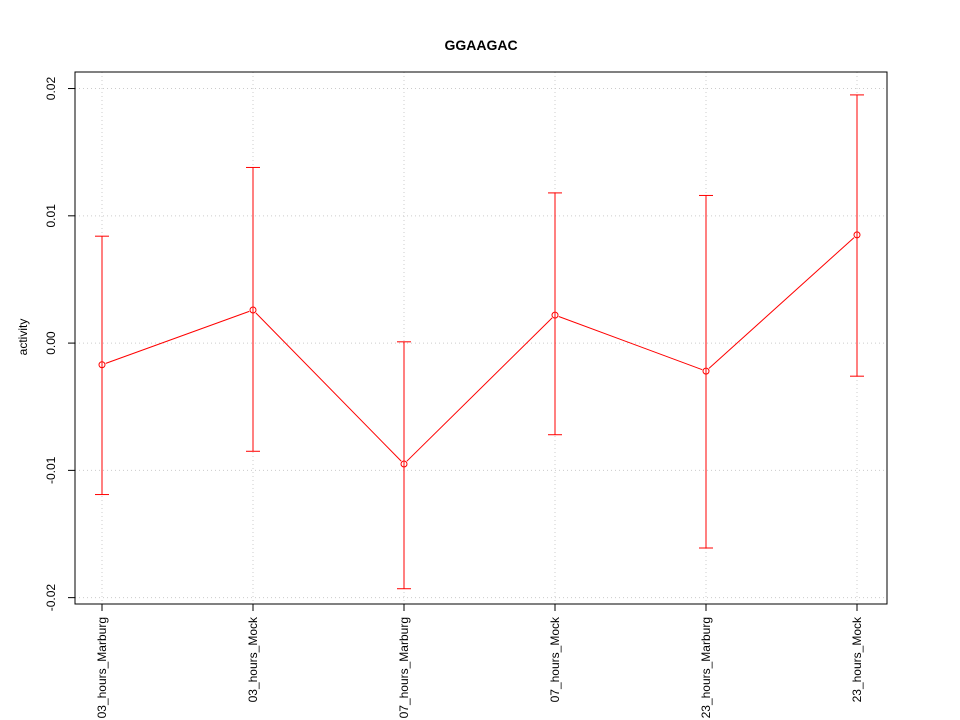 The width and height of the screenshot is (960, 720). Describe the element at coordinates (253, 659) in the screenshot. I see `x-tick-label: 03_hours_Mock` at that location.